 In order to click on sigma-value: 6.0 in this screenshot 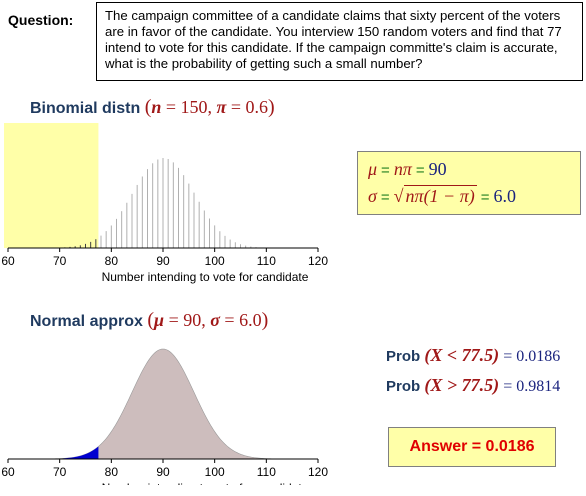, I will do `click(504, 196)`.